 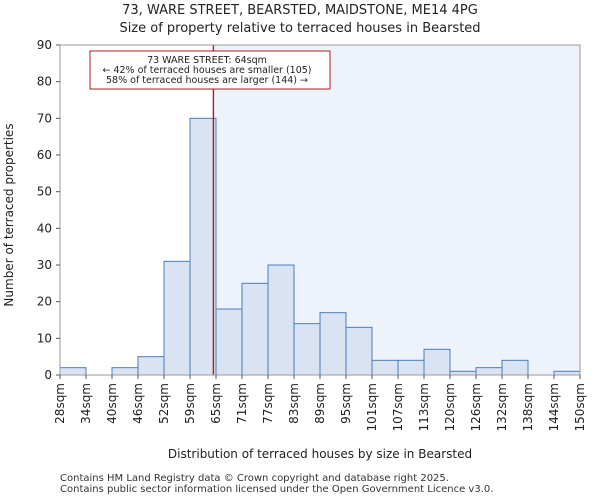 What do you see at coordinates (44, 45) in the screenshot?
I see `y-tick-label-90: 90` at bounding box center [44, 45].